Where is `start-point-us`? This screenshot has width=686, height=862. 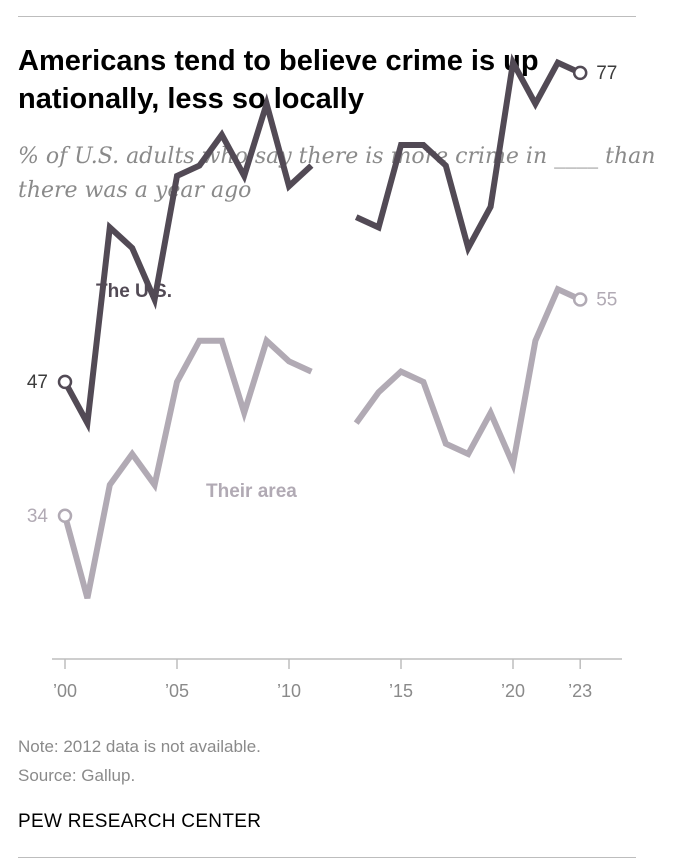 start-point-us is located at coordinates (65, 382).